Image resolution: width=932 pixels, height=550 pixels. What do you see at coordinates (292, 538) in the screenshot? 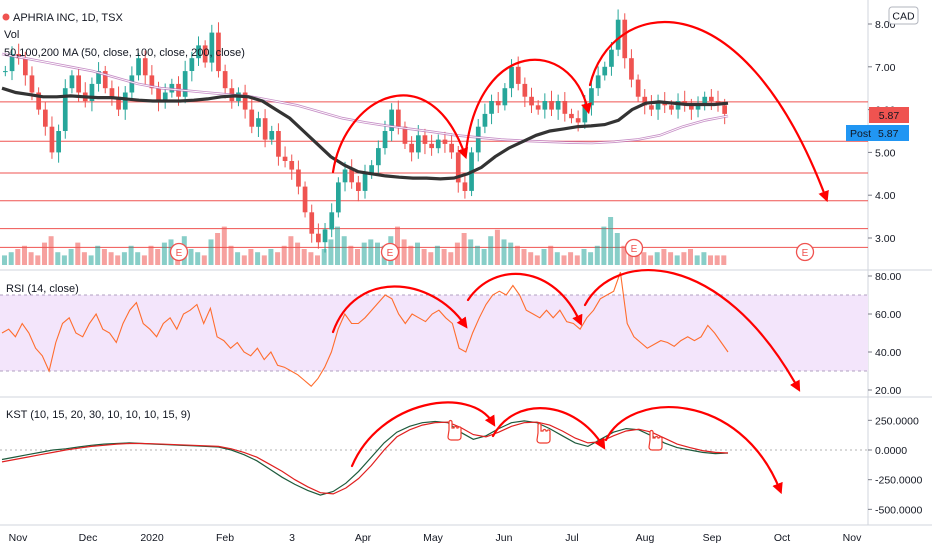
I see `time-axis-label: 3` at bounding box center [292, 538].